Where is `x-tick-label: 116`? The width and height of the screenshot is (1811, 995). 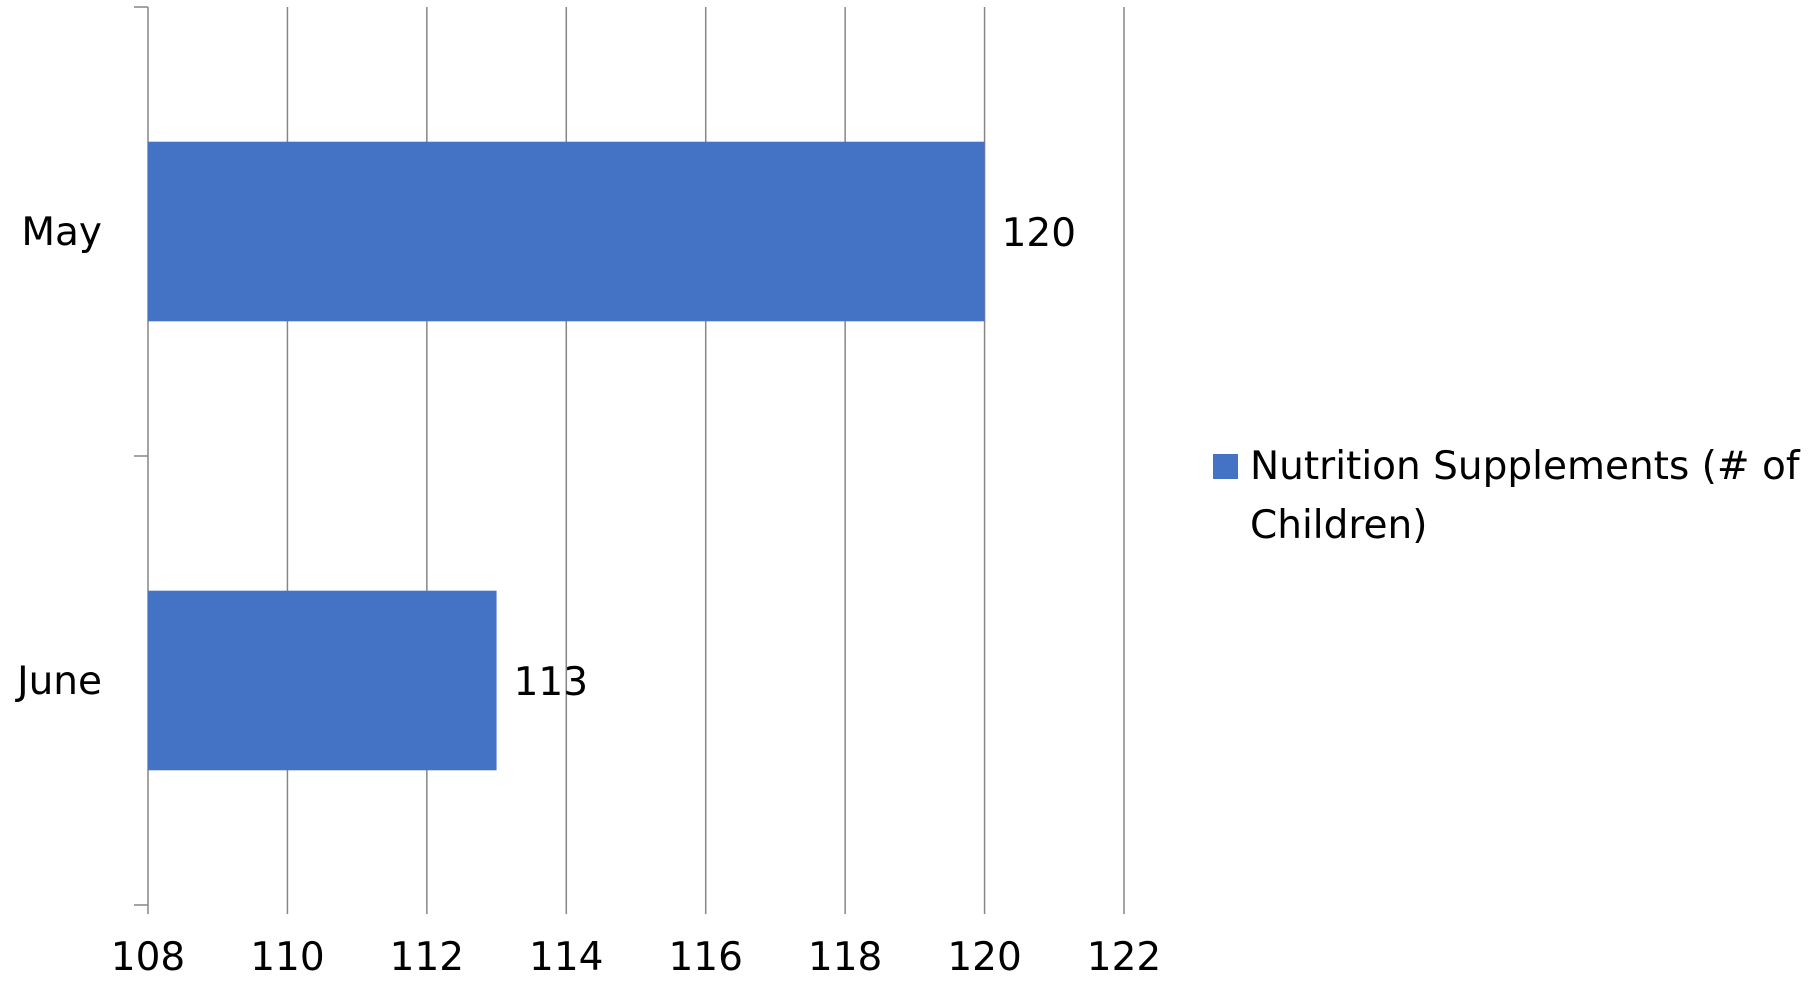
x-tick-label: 116 is located at coordinates (705, 957).